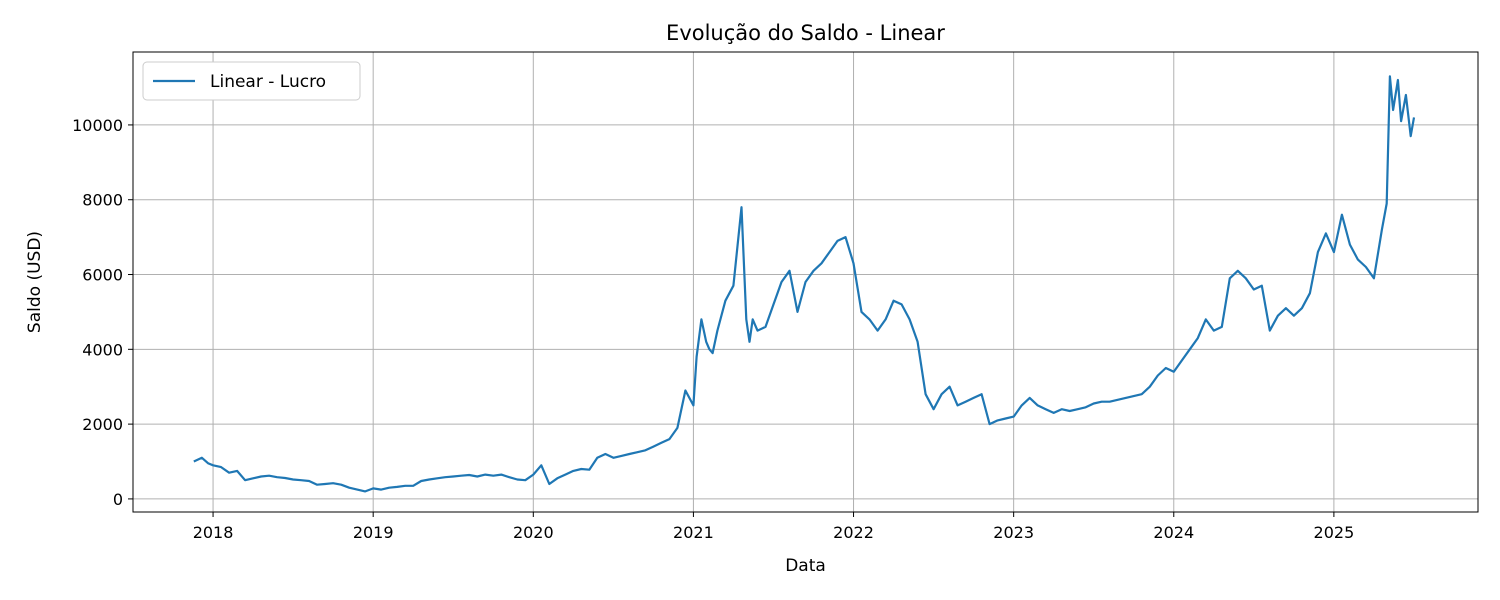 The width and height of the screenshot is (1500, 600). Describe the element at coordinates (693, 532) in the screenshot. I see `x-tick-label: 2021` at that location.